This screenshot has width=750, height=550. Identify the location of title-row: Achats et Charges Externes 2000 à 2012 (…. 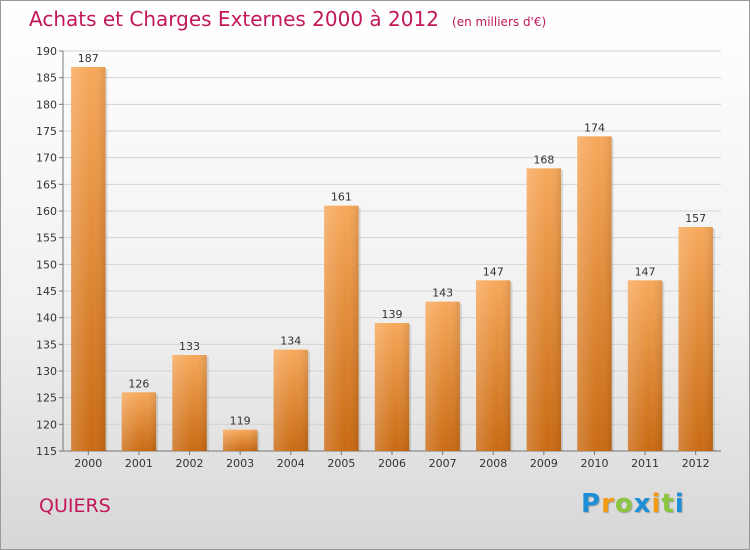
(287, 19).